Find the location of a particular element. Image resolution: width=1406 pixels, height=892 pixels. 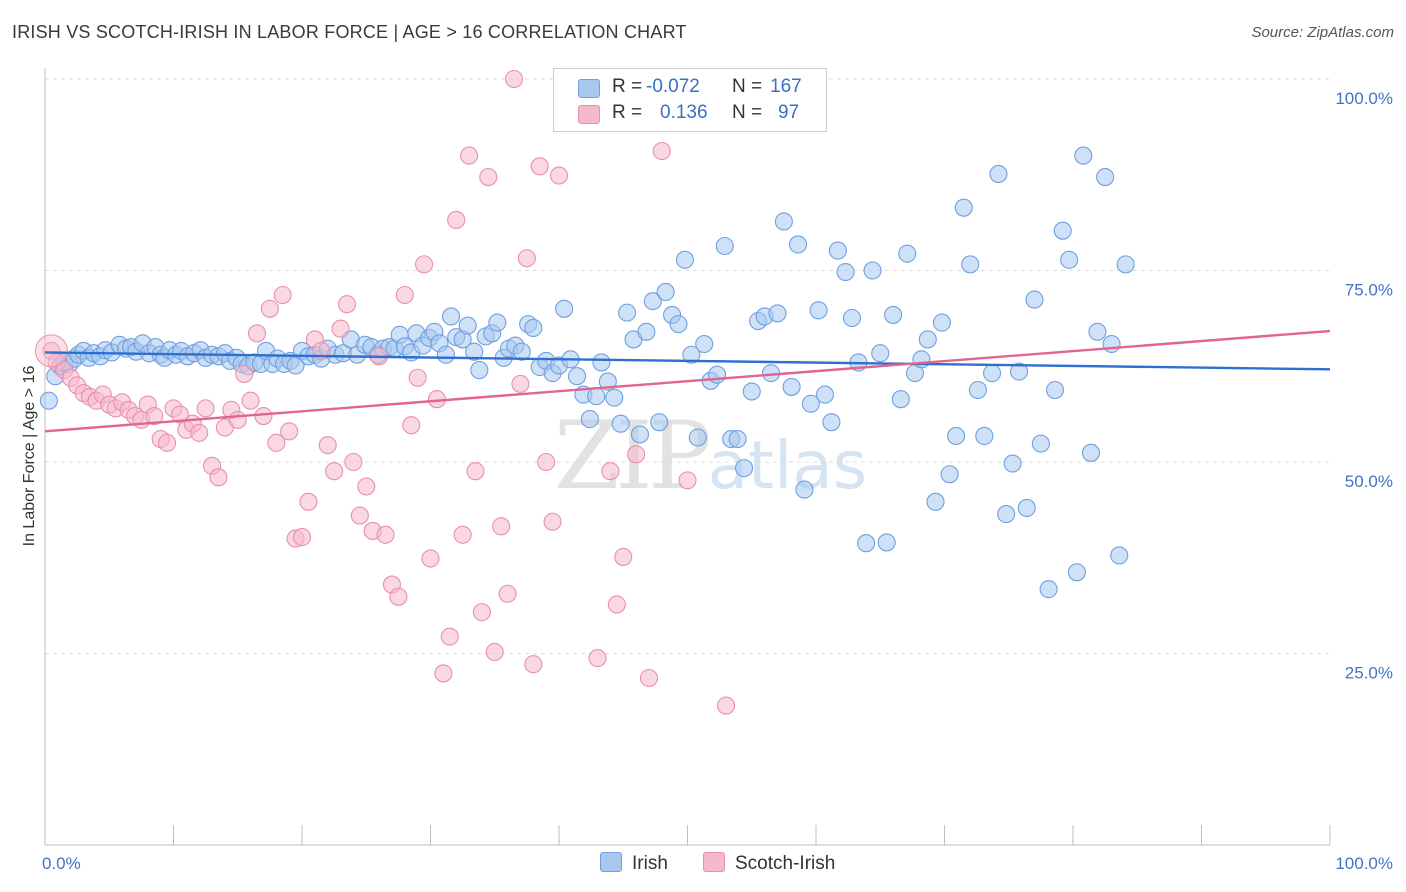

trend-line-scotch-irish is located at coordinates (687, 381).